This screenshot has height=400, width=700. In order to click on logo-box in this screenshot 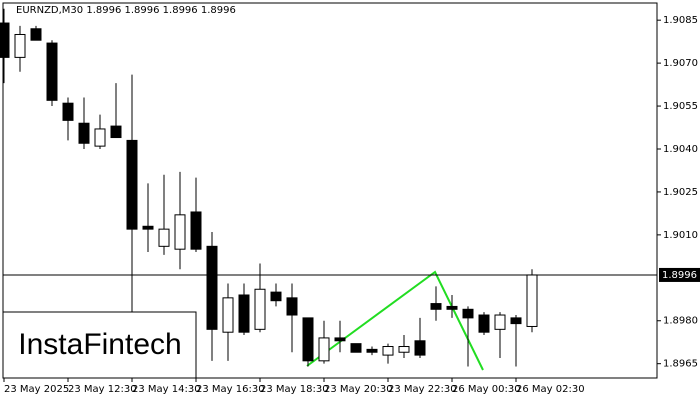, I will do `click(99, 345)`.